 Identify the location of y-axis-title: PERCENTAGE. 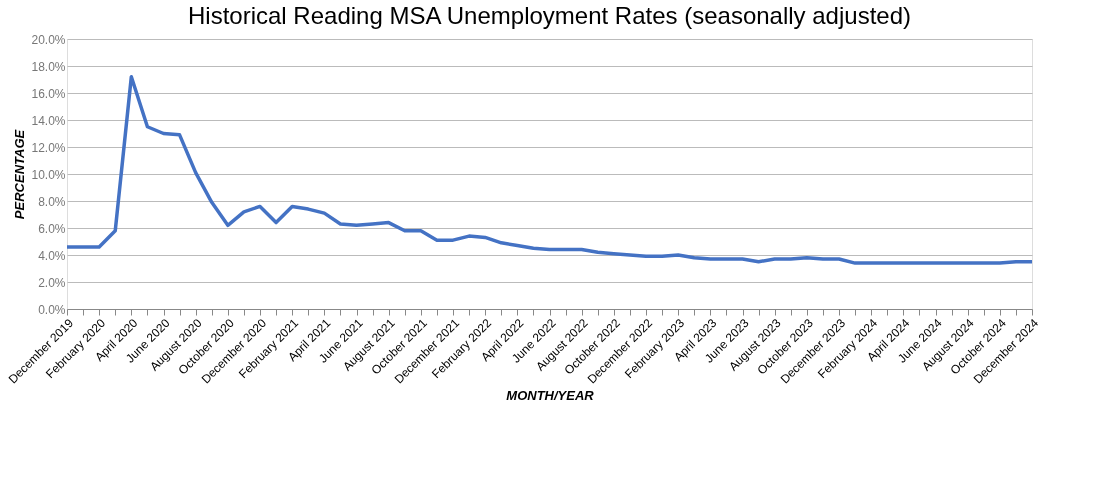
(20, 174).